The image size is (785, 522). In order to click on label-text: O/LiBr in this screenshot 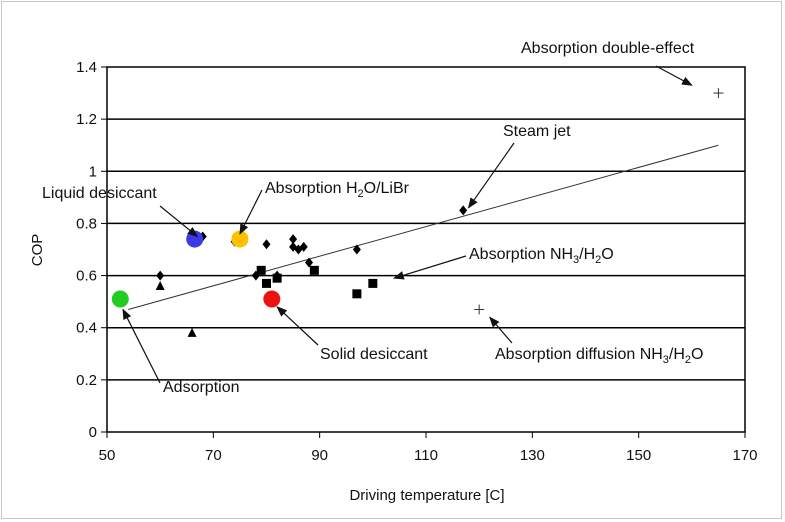, I will do `click(387, 188)`.